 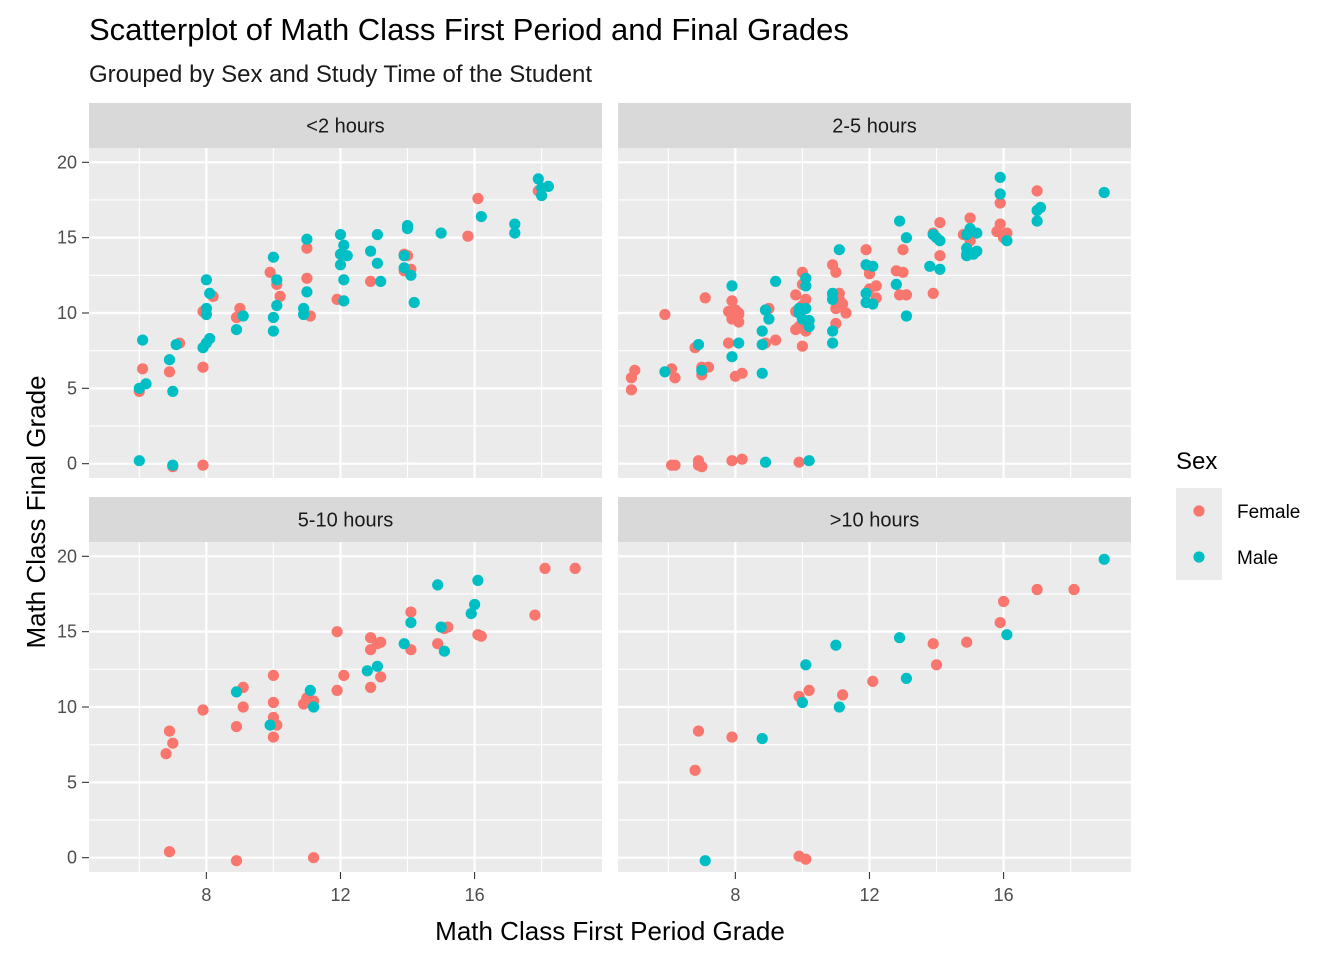 What do you see at coordinates (67, 162) in the screenshot?
I see `facet-1-y-tick-label: 20` at bounding box center [67, 162].